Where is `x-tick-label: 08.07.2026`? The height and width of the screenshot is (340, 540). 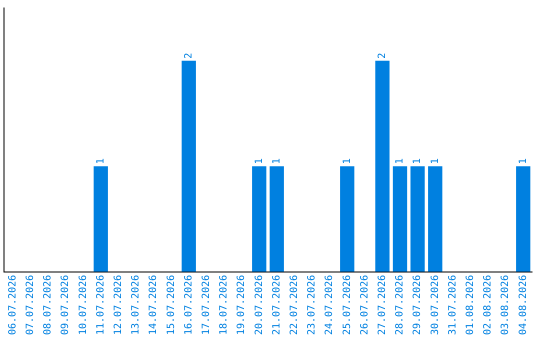
x-tick-label: 08.07.2026 is located at coordinates (48, 305).